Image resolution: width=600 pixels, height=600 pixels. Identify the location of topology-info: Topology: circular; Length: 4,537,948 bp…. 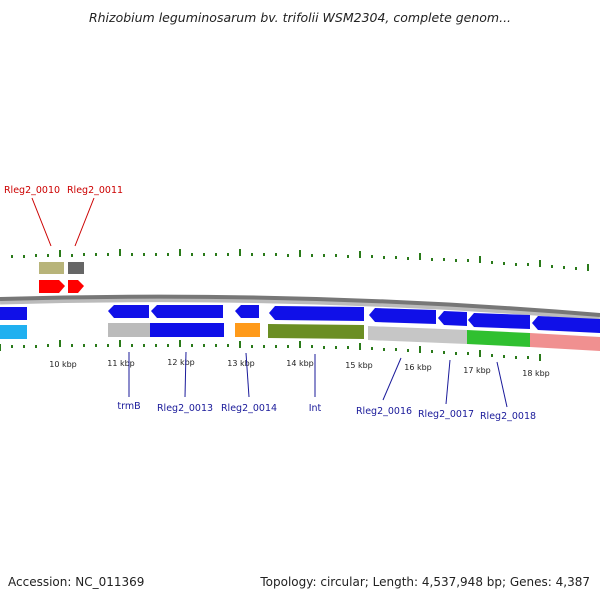
(425, 582).